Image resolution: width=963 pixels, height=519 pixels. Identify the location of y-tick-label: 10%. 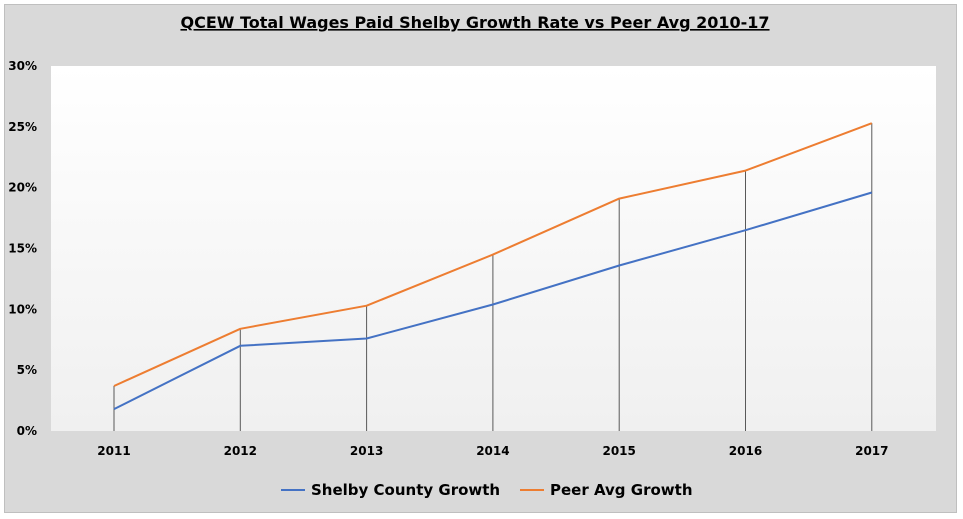
(22, 309).